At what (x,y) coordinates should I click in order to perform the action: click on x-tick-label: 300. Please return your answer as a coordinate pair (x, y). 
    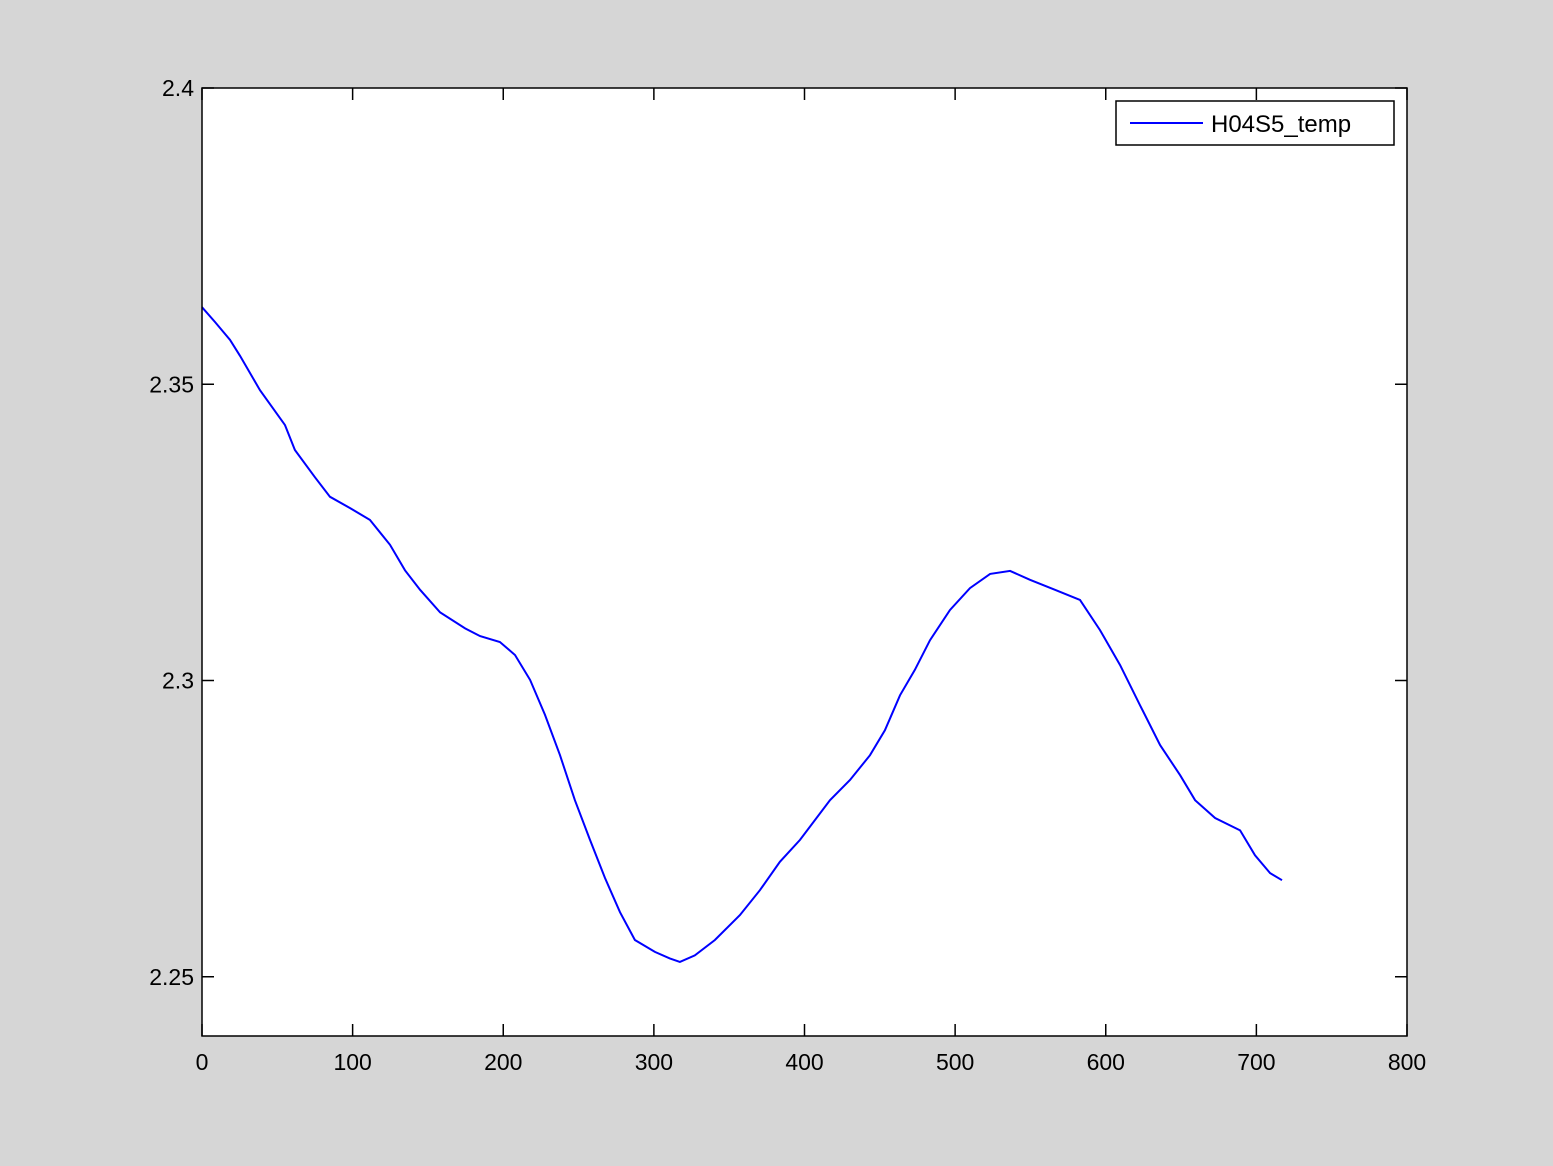
    Looking at the image, I should click on (654, 1062).